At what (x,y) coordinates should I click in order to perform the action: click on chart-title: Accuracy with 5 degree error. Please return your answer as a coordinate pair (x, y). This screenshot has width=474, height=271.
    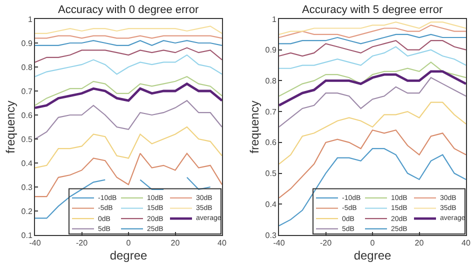
    Looking at the image, I should click on (372, 10).